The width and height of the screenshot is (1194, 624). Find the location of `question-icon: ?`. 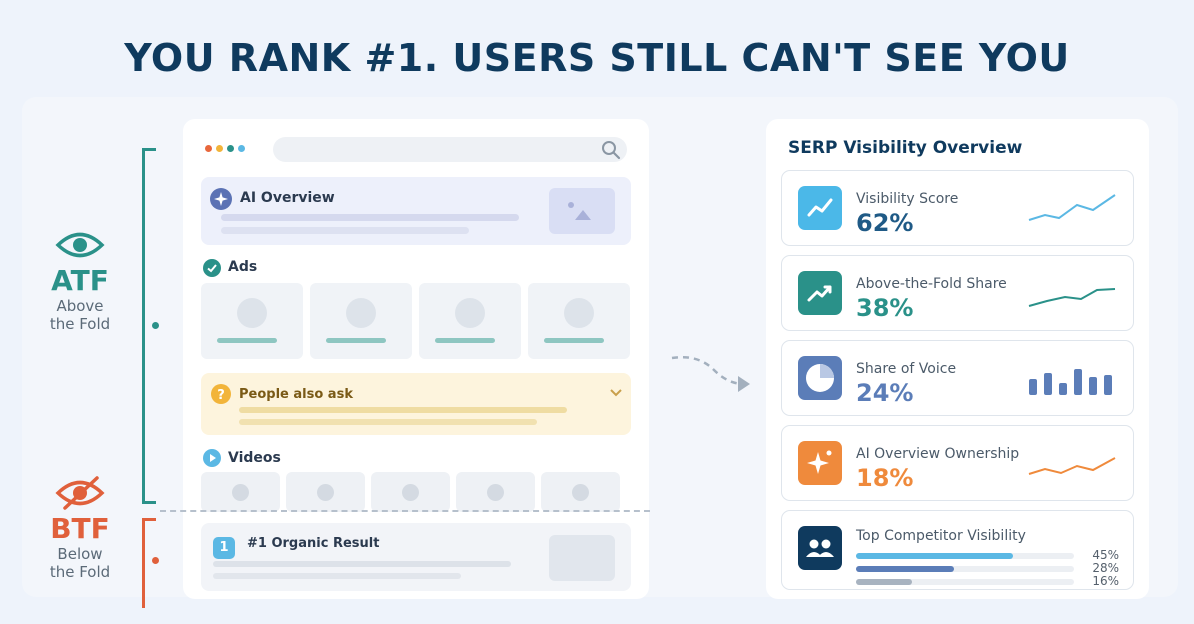

question-icon: ? is located at coordinates (221, 394).